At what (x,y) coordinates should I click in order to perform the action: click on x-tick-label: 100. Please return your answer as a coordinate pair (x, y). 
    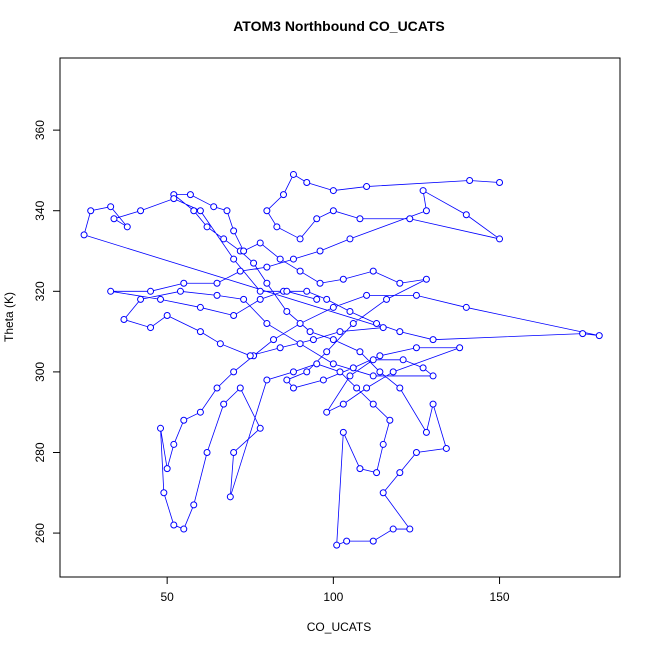
    Looking at the image, I should click on (333, 597).